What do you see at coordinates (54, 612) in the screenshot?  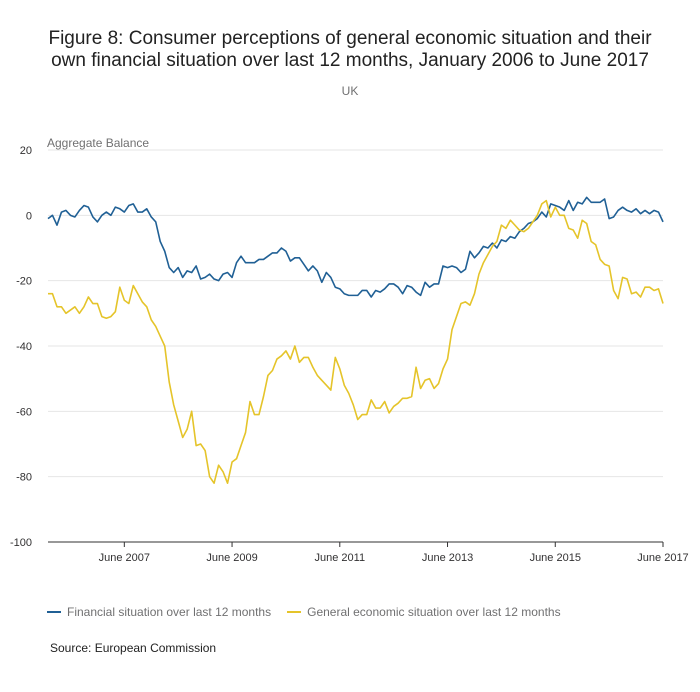 I see `legend-swatch-financial` at bounding box center [54, 612].